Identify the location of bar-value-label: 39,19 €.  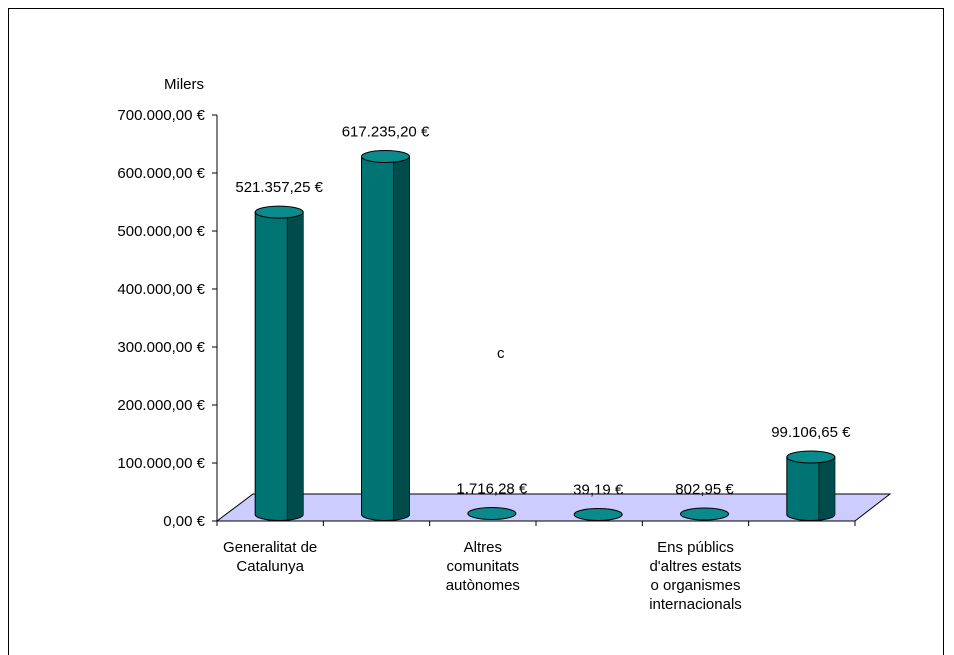
(598, 489).